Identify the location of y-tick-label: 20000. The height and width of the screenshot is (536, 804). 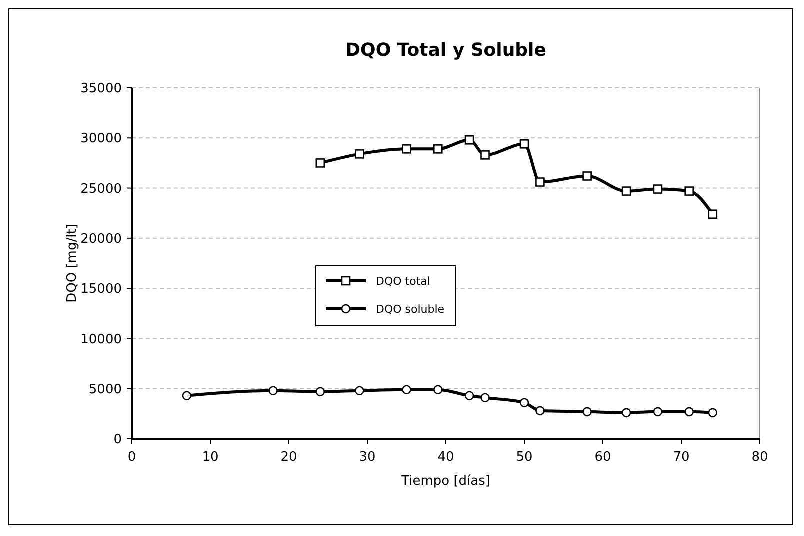
(101, 239).